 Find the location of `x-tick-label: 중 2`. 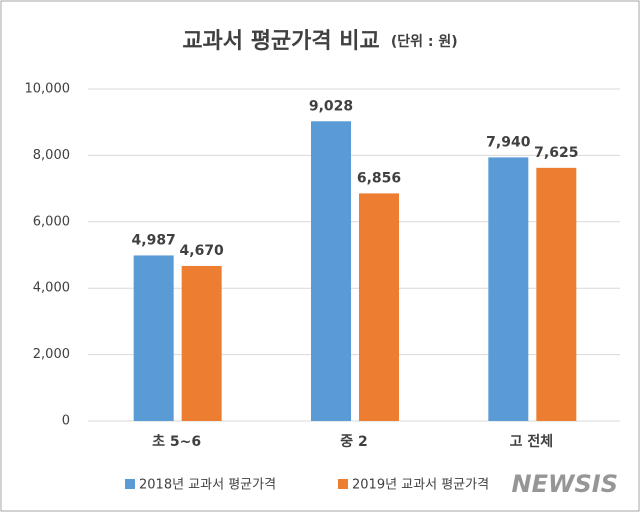

x-tick-label: 중 2 is located at coordinates (354, 442).